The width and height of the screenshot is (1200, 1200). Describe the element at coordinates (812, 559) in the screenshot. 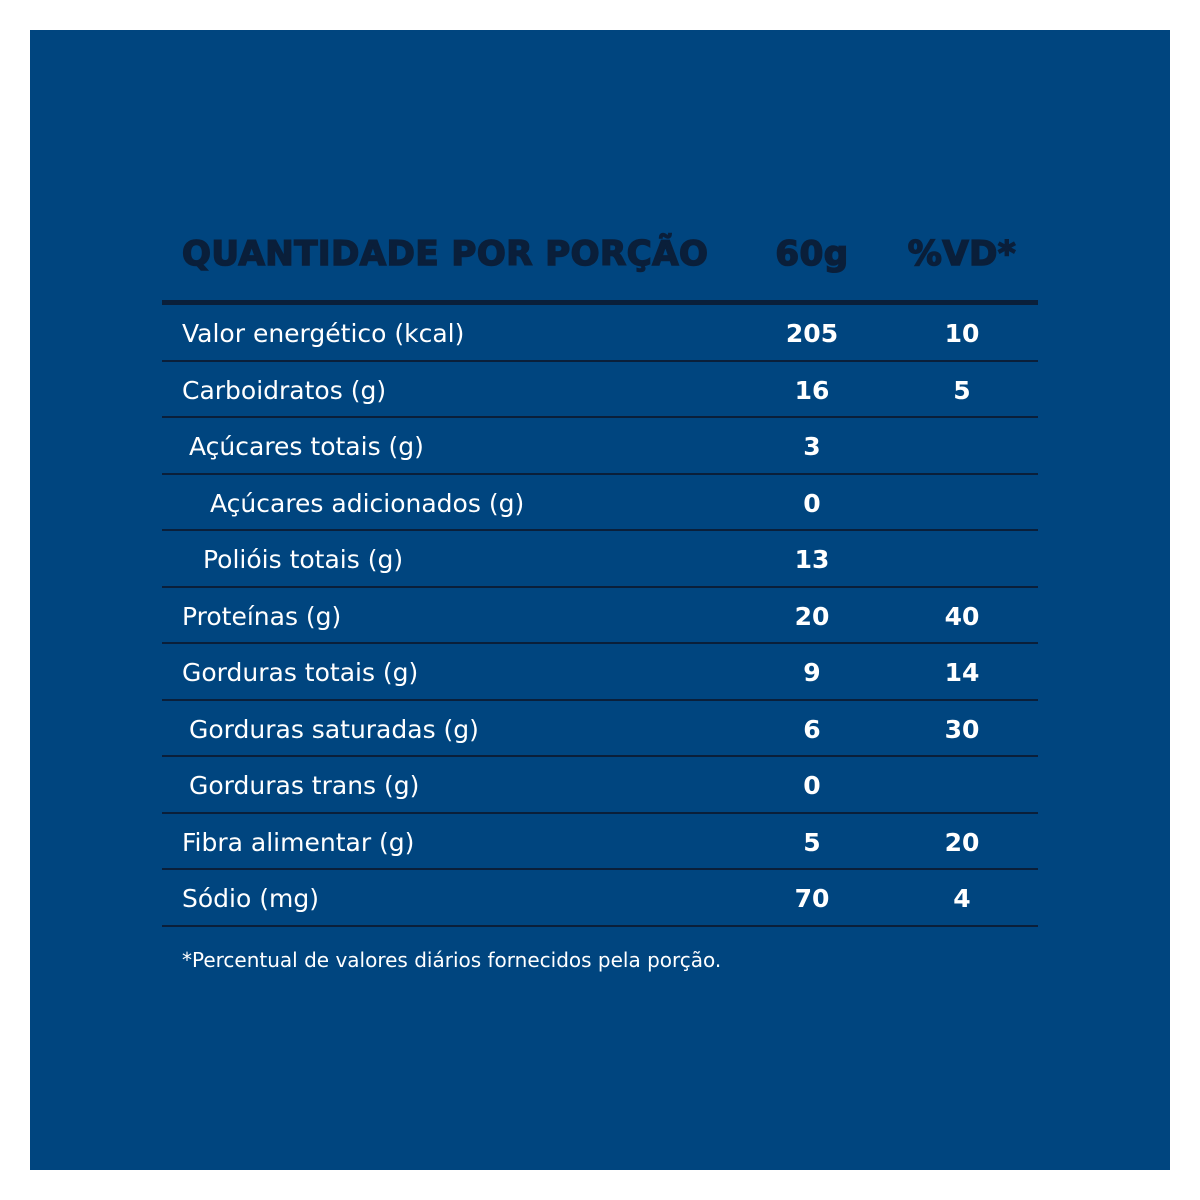

I see `nutrient-portion: 13` at that location.